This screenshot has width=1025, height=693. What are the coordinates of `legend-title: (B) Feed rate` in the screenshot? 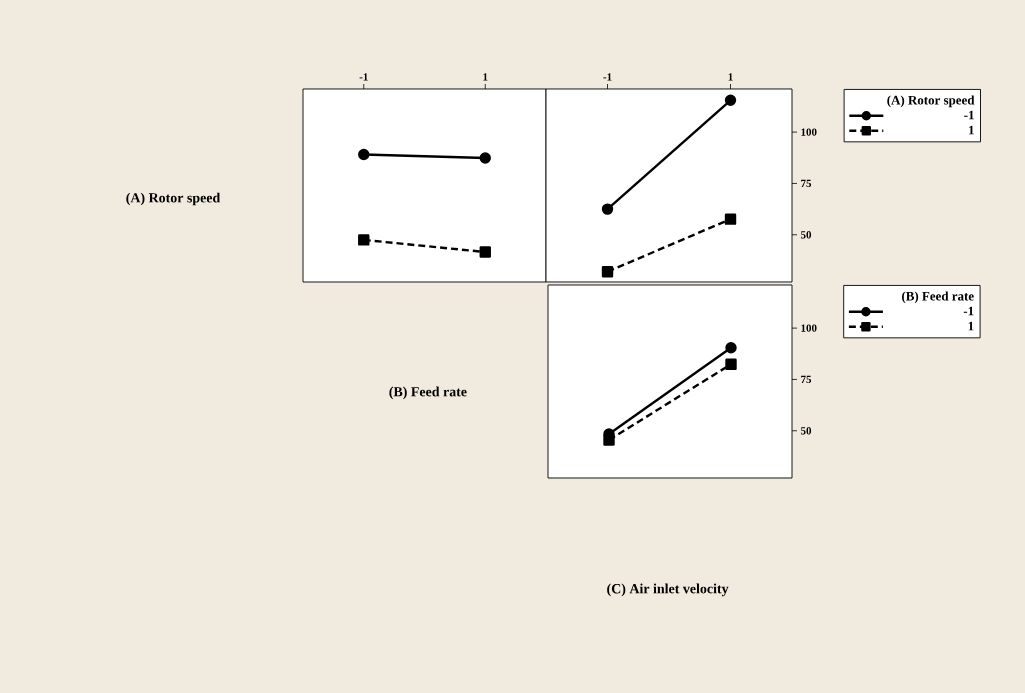 It's located at (938, 297).